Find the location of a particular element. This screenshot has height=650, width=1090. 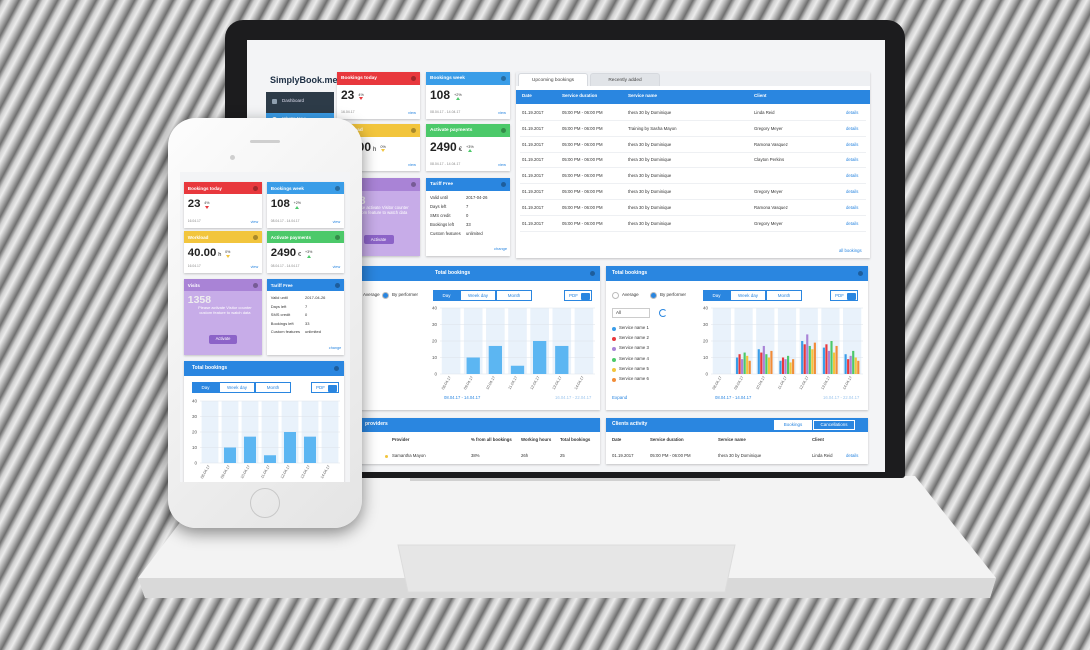

panel-header: Clients activity Bookings Cancellations is located at coordinates (737, 425).